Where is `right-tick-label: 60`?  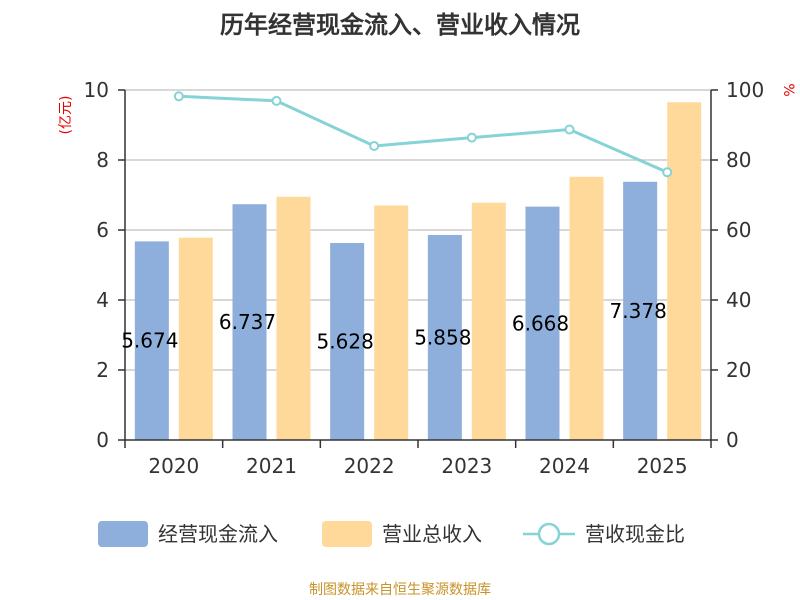
right-tick-label: 60 is located at coordinates (738, 230).